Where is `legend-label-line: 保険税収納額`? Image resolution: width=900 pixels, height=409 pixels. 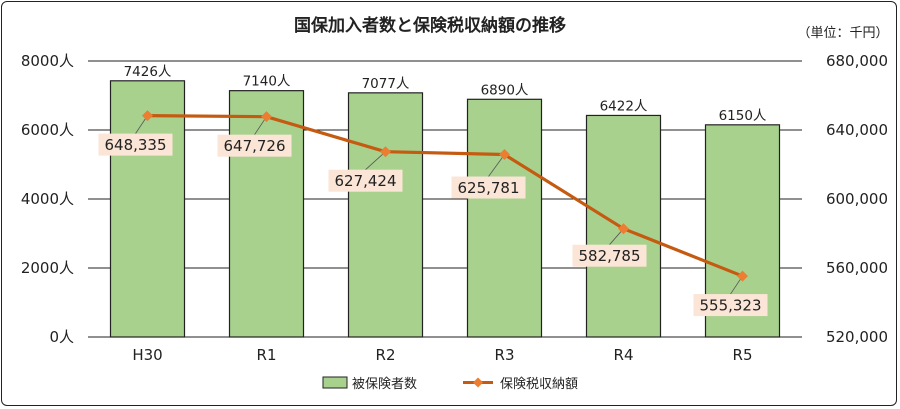
legend-label-line: 保険税収納額 is located at coordinates (539, 384).